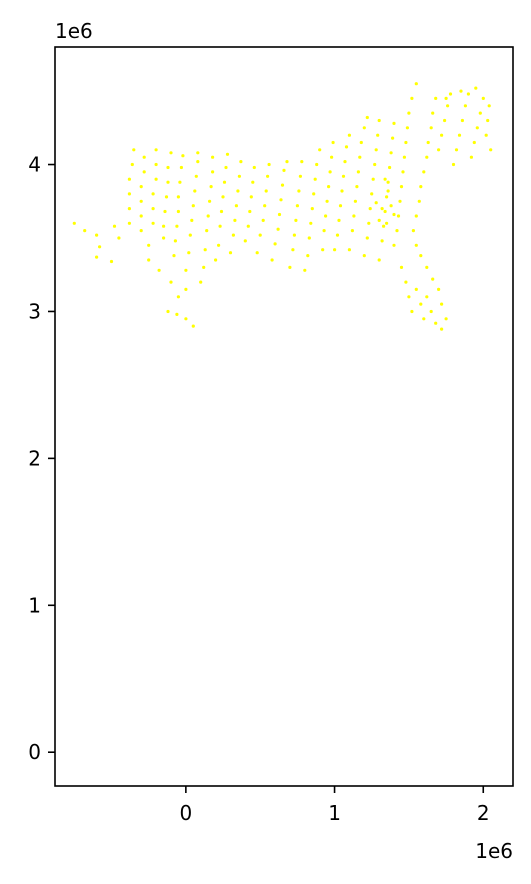  Describe the element at coordinates (334, 805) in the screenshot. I see `x-axis: 0 1 2` at that location.